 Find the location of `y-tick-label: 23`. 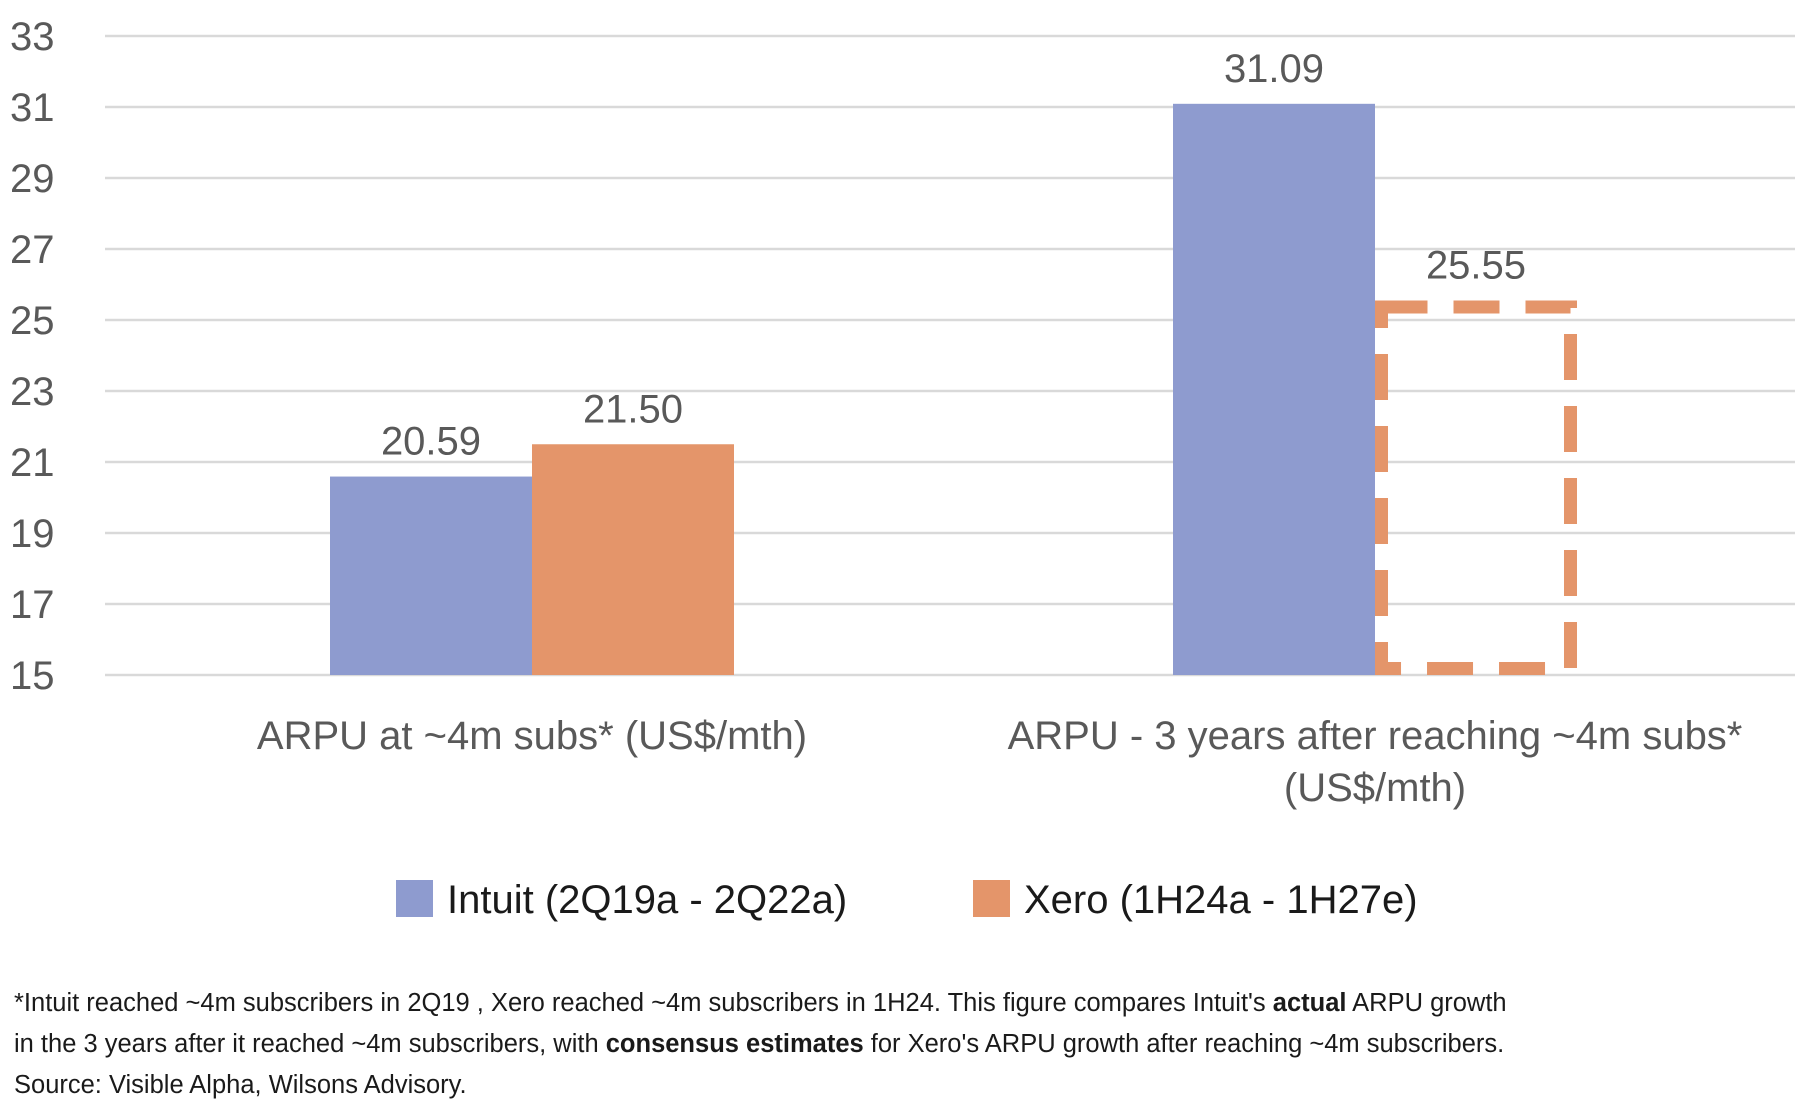

y-tick-label: 23 is located at coordinates (32, 392).